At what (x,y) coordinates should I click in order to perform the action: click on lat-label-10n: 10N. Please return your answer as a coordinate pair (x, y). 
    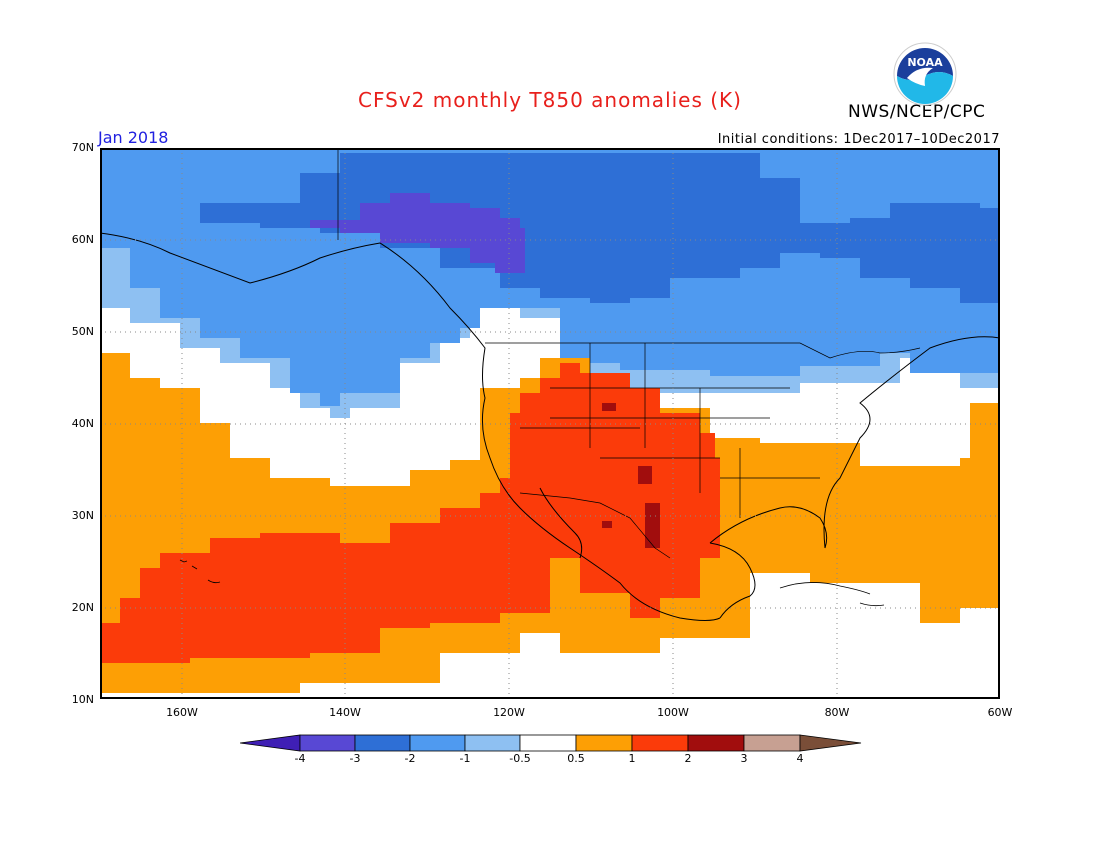
    Looking at the image, I should click on (82, 699).